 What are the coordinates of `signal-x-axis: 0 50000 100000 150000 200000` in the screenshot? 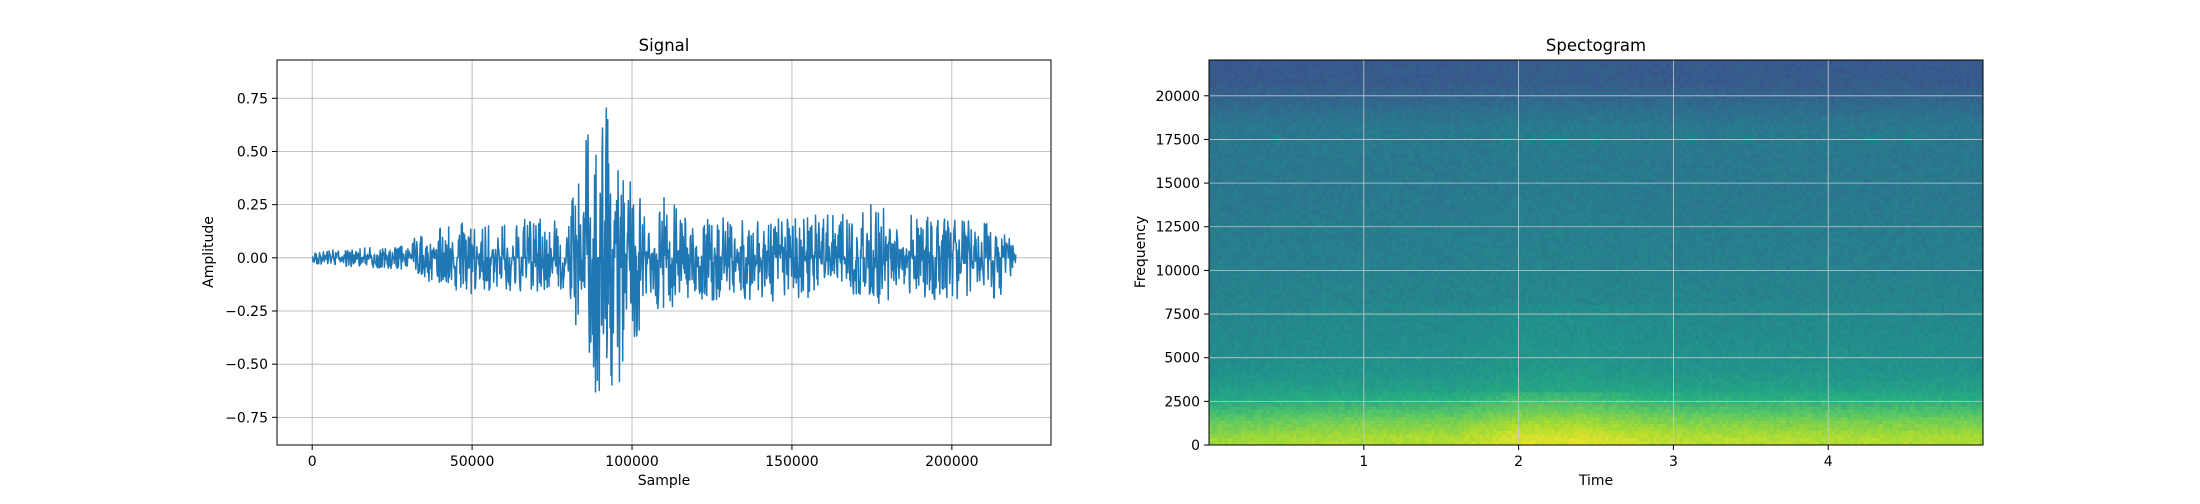 It's located at (643, 457).